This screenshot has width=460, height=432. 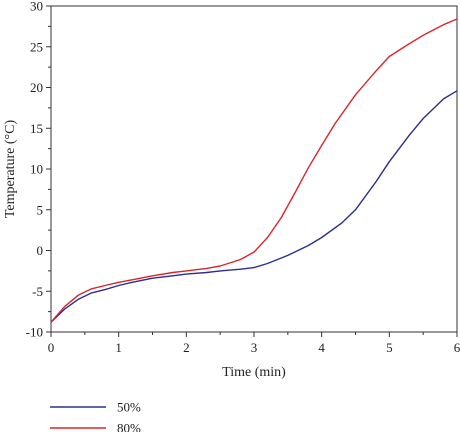 I want to click on x-tick-label: 0, so click(x=51, y=347).